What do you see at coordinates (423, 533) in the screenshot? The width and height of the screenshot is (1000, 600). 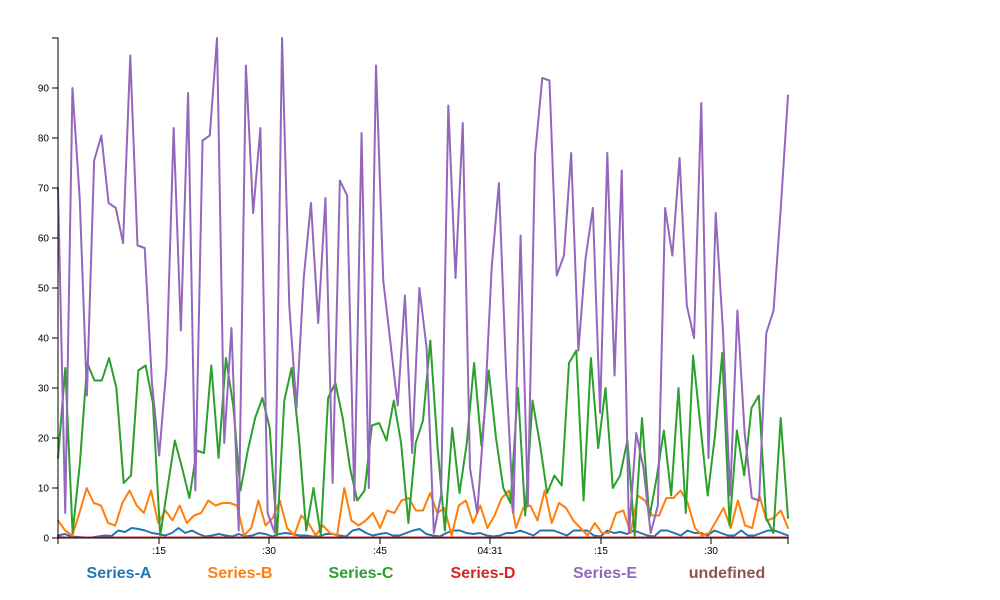 I see `series-line-series-a` at bounding box center [423, 533].